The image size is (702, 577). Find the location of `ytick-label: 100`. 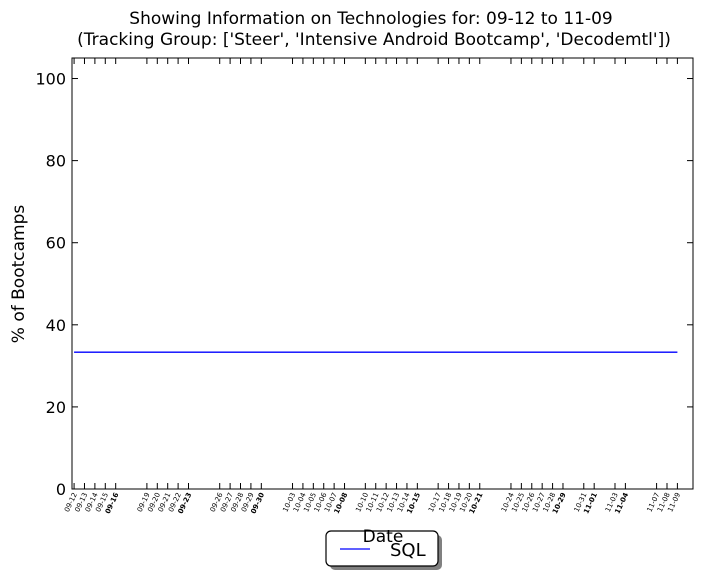

ytick-label: 100 is located at coordinates (50, 79).